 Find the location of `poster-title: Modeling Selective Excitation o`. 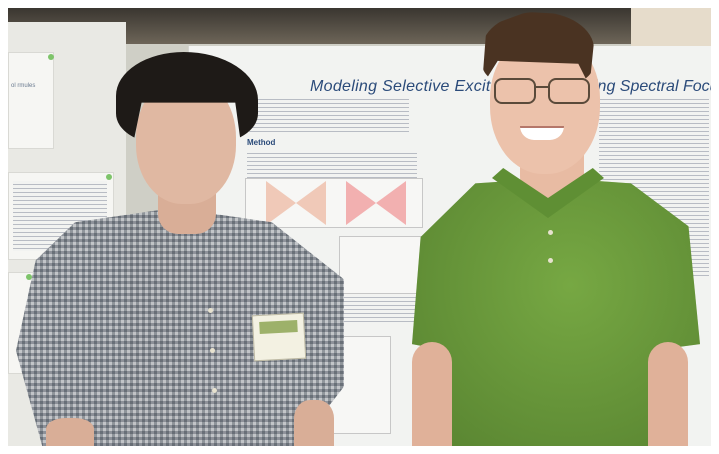

poster-title: Modeling Selective Excitation o is located at coordinates (425, 86).